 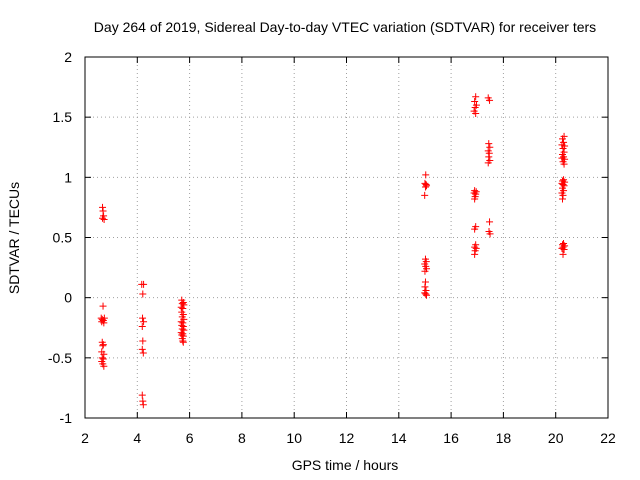 What do you see at coordinates (399, 438) in the screenshot?
I see `x-tick-label: 14` at bounding box center [399, 438].